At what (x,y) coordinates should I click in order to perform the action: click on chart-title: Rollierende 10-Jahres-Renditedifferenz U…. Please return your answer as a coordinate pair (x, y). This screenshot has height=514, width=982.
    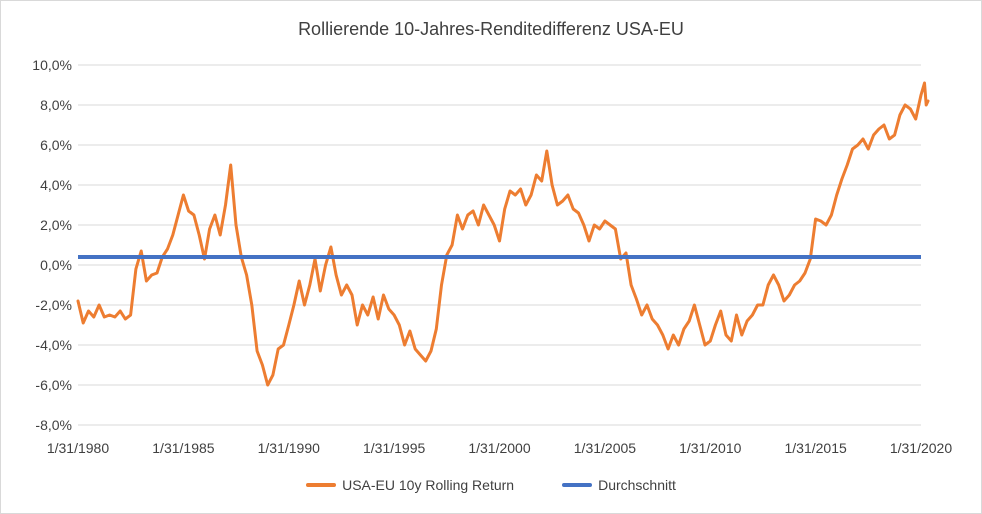
    Looking at the image, I should click on (491, 29).